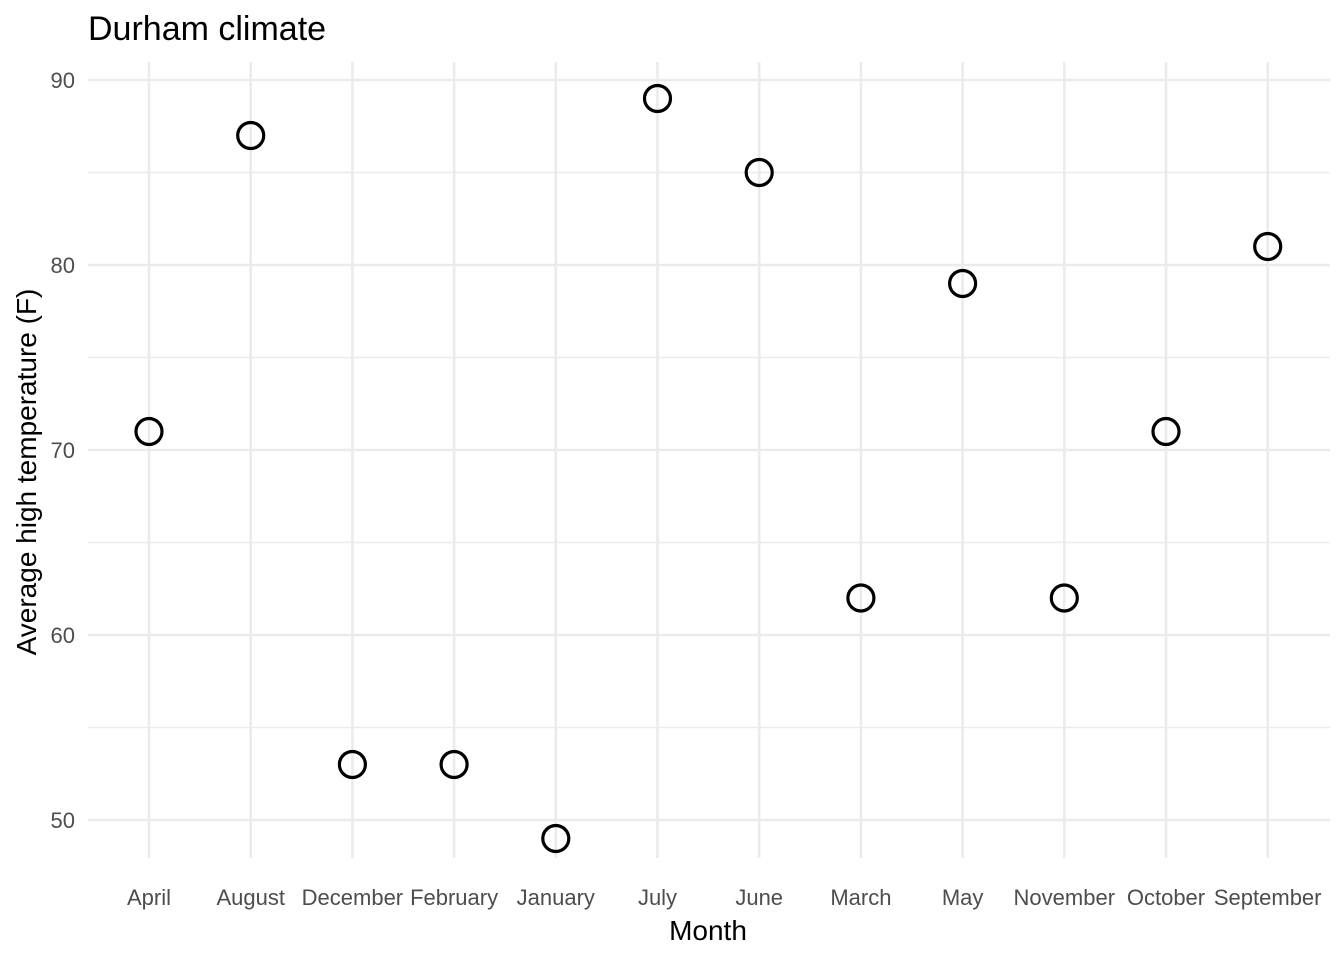 The height and width of the screenshot is (960, 1344). What do you see at coordinates (1268, 897) in the screenshot?
I see `x-tick-label: September` at bounding box center [1268, 897].